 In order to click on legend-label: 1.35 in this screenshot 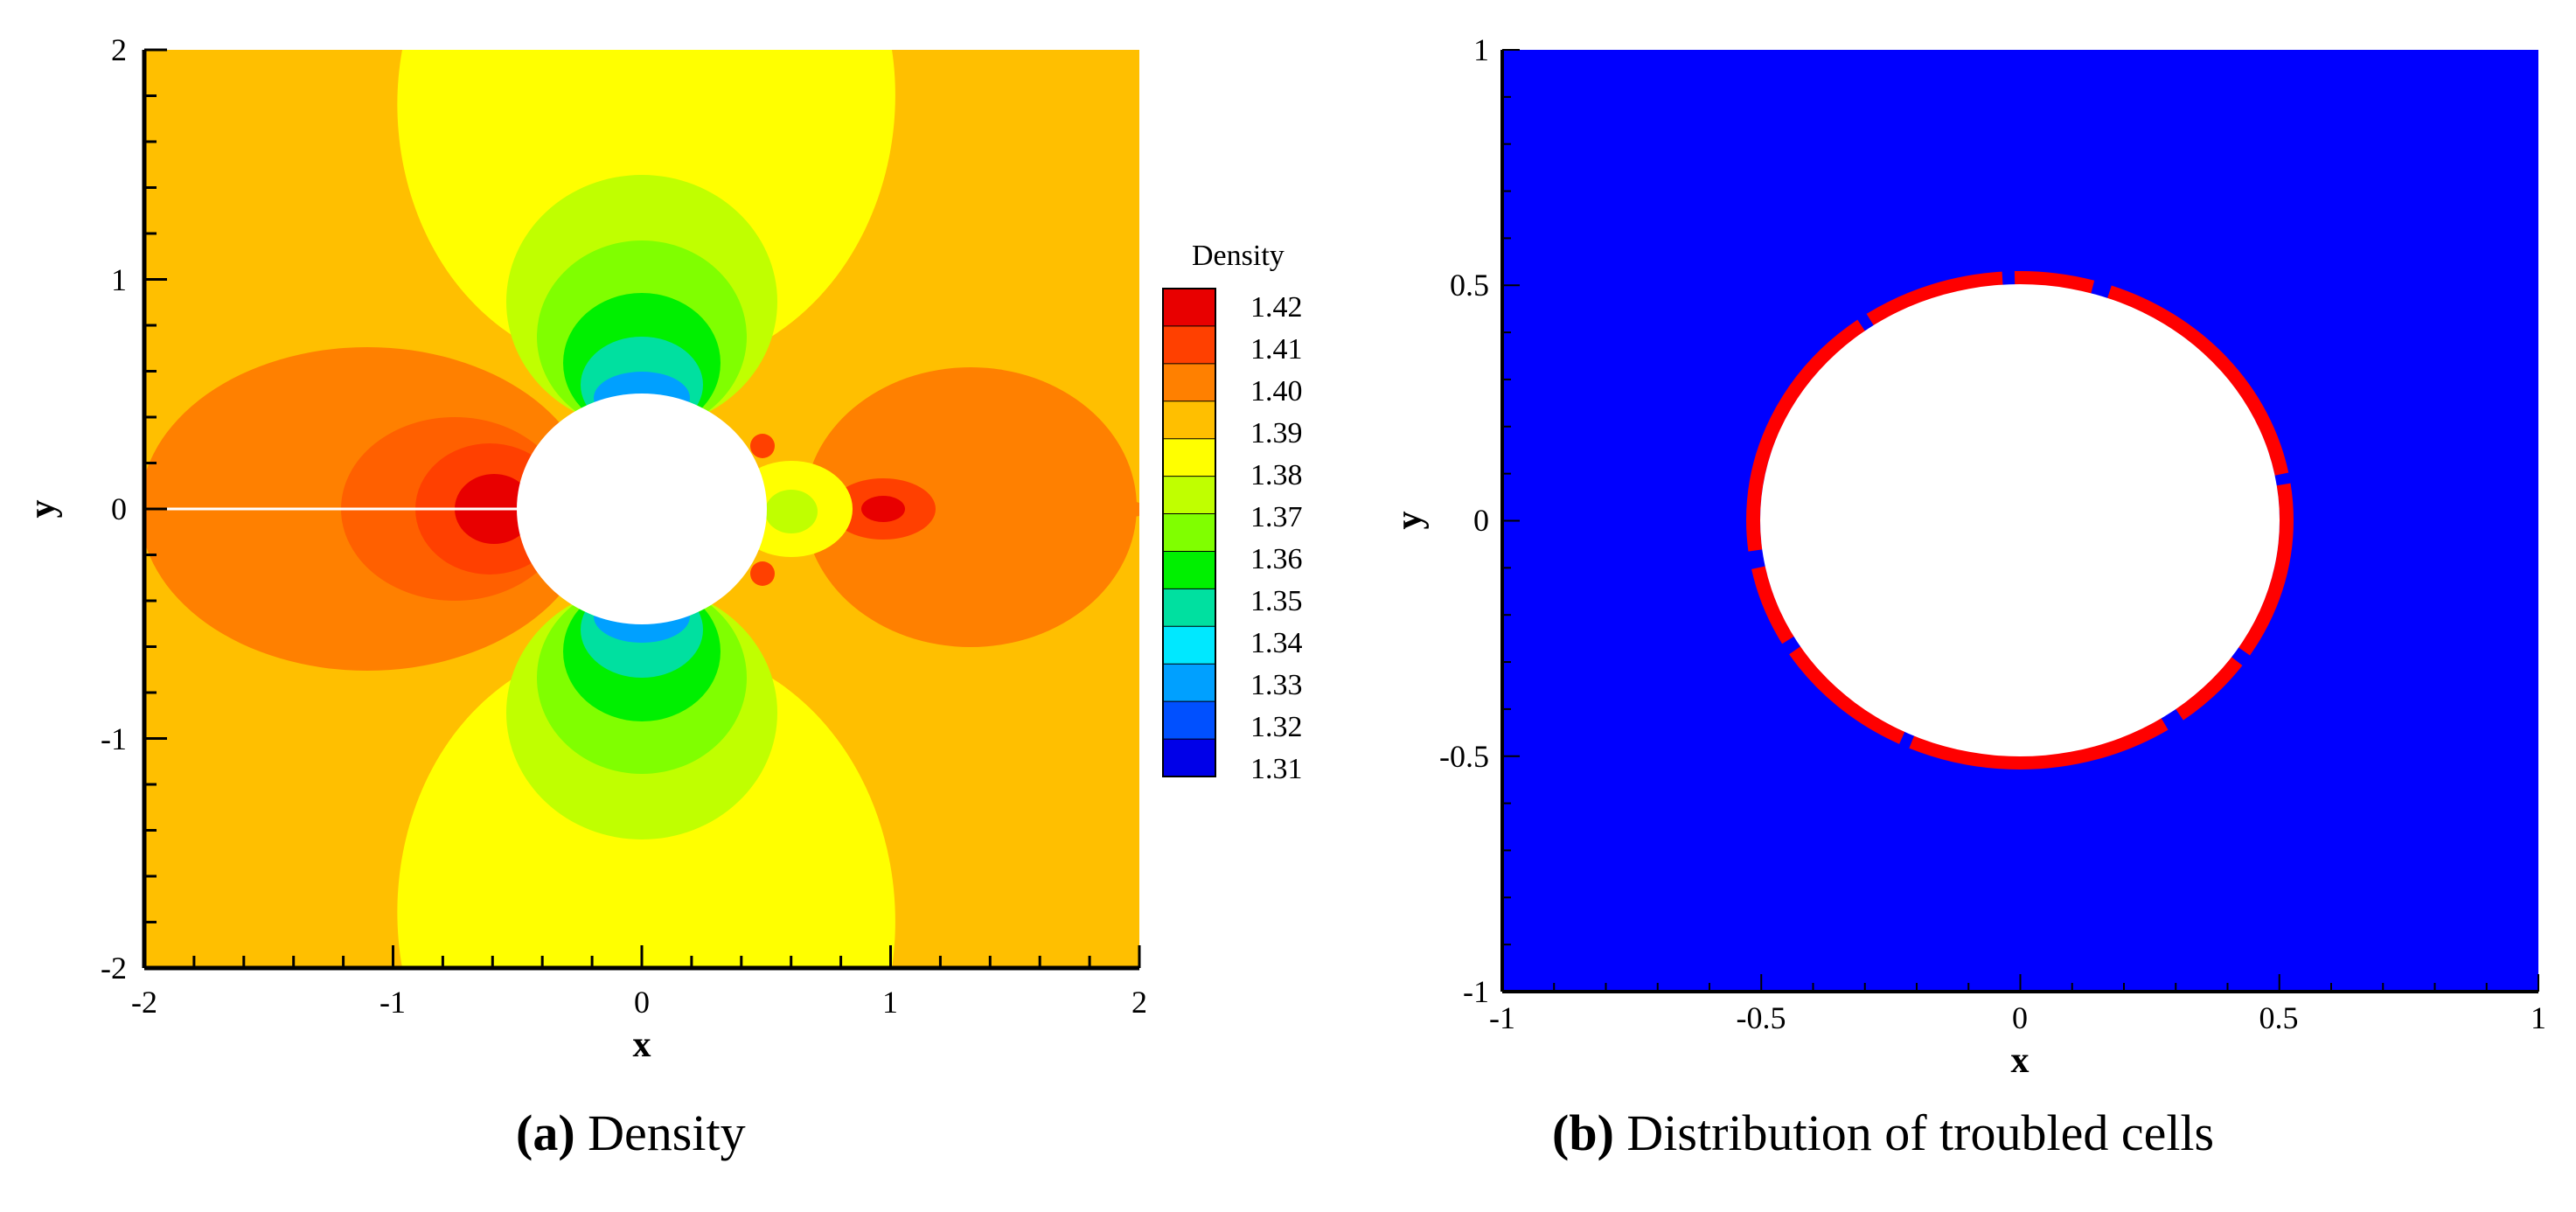, I will do `click(1276, 601)`.